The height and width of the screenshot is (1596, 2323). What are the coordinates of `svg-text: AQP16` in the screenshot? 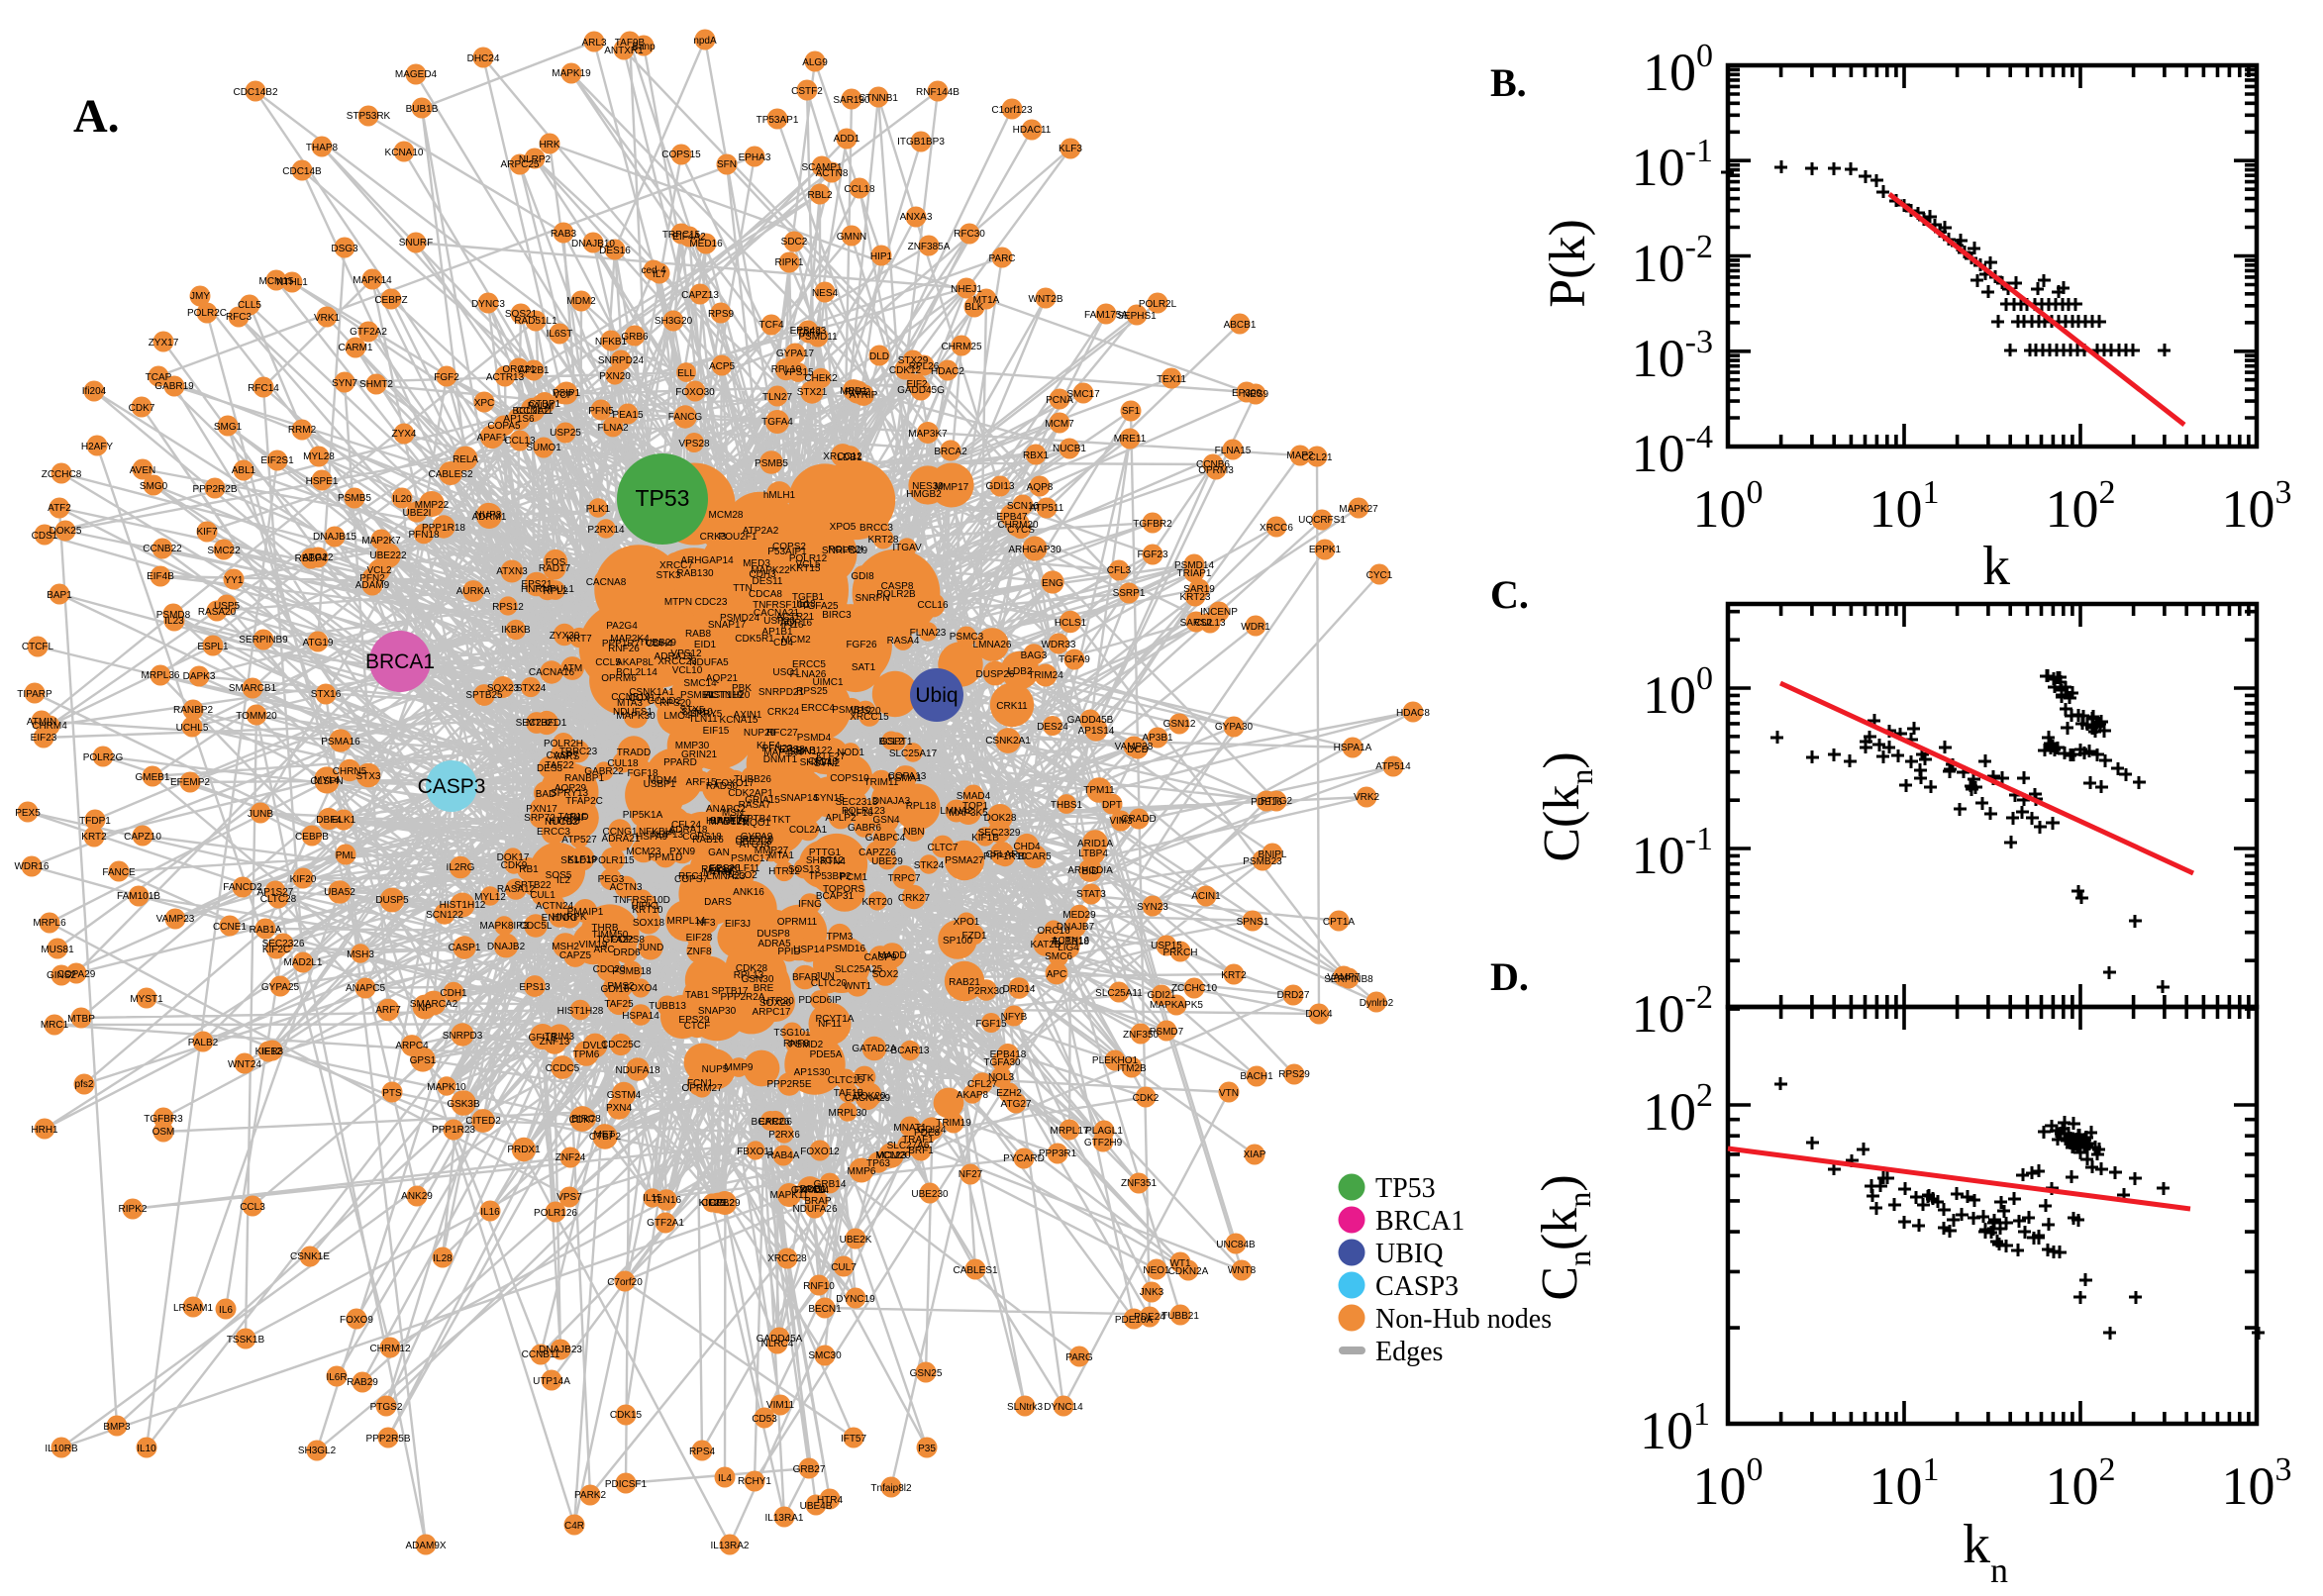 It's located at (796, 623).